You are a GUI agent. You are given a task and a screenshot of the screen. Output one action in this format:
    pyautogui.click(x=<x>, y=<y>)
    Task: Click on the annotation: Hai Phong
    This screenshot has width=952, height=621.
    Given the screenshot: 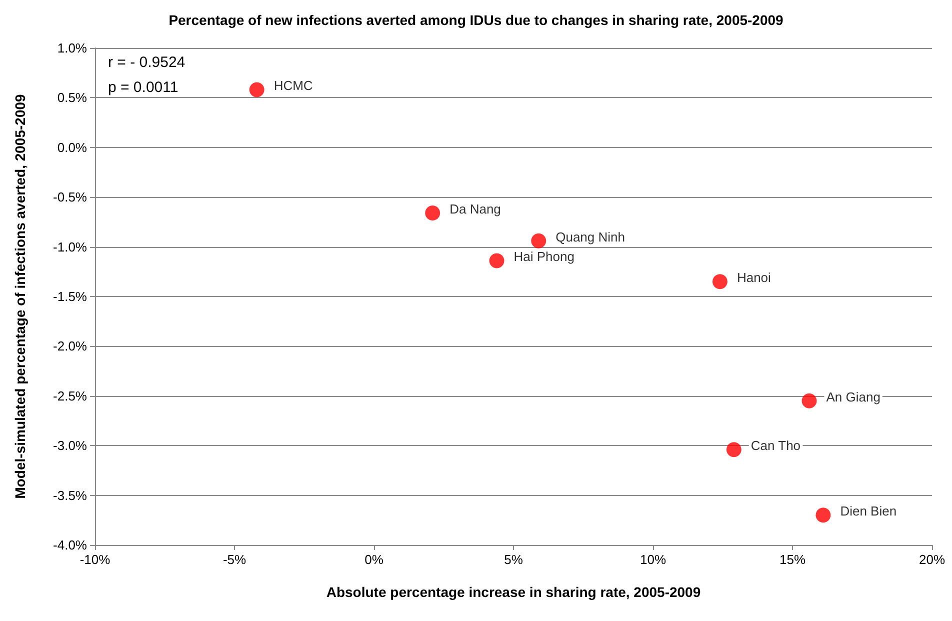 What is the action you would take?
    pyautogui.click(x=544, y=256)
    